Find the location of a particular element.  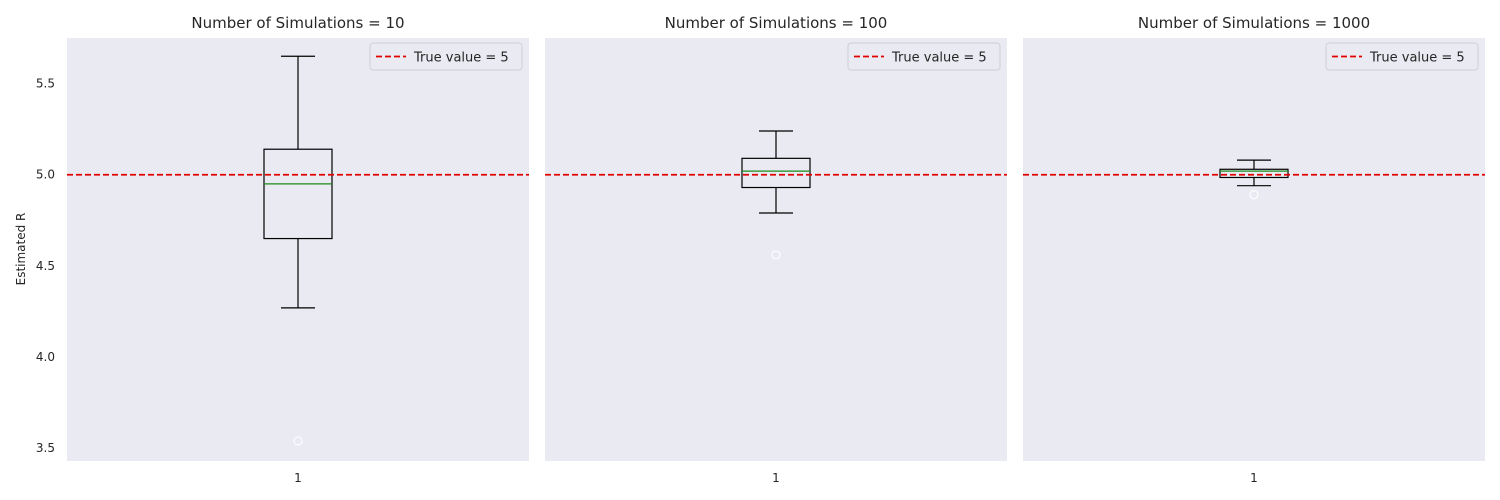

panel-title: Number of Simulations = 100 is located at coordinates (776, 23).